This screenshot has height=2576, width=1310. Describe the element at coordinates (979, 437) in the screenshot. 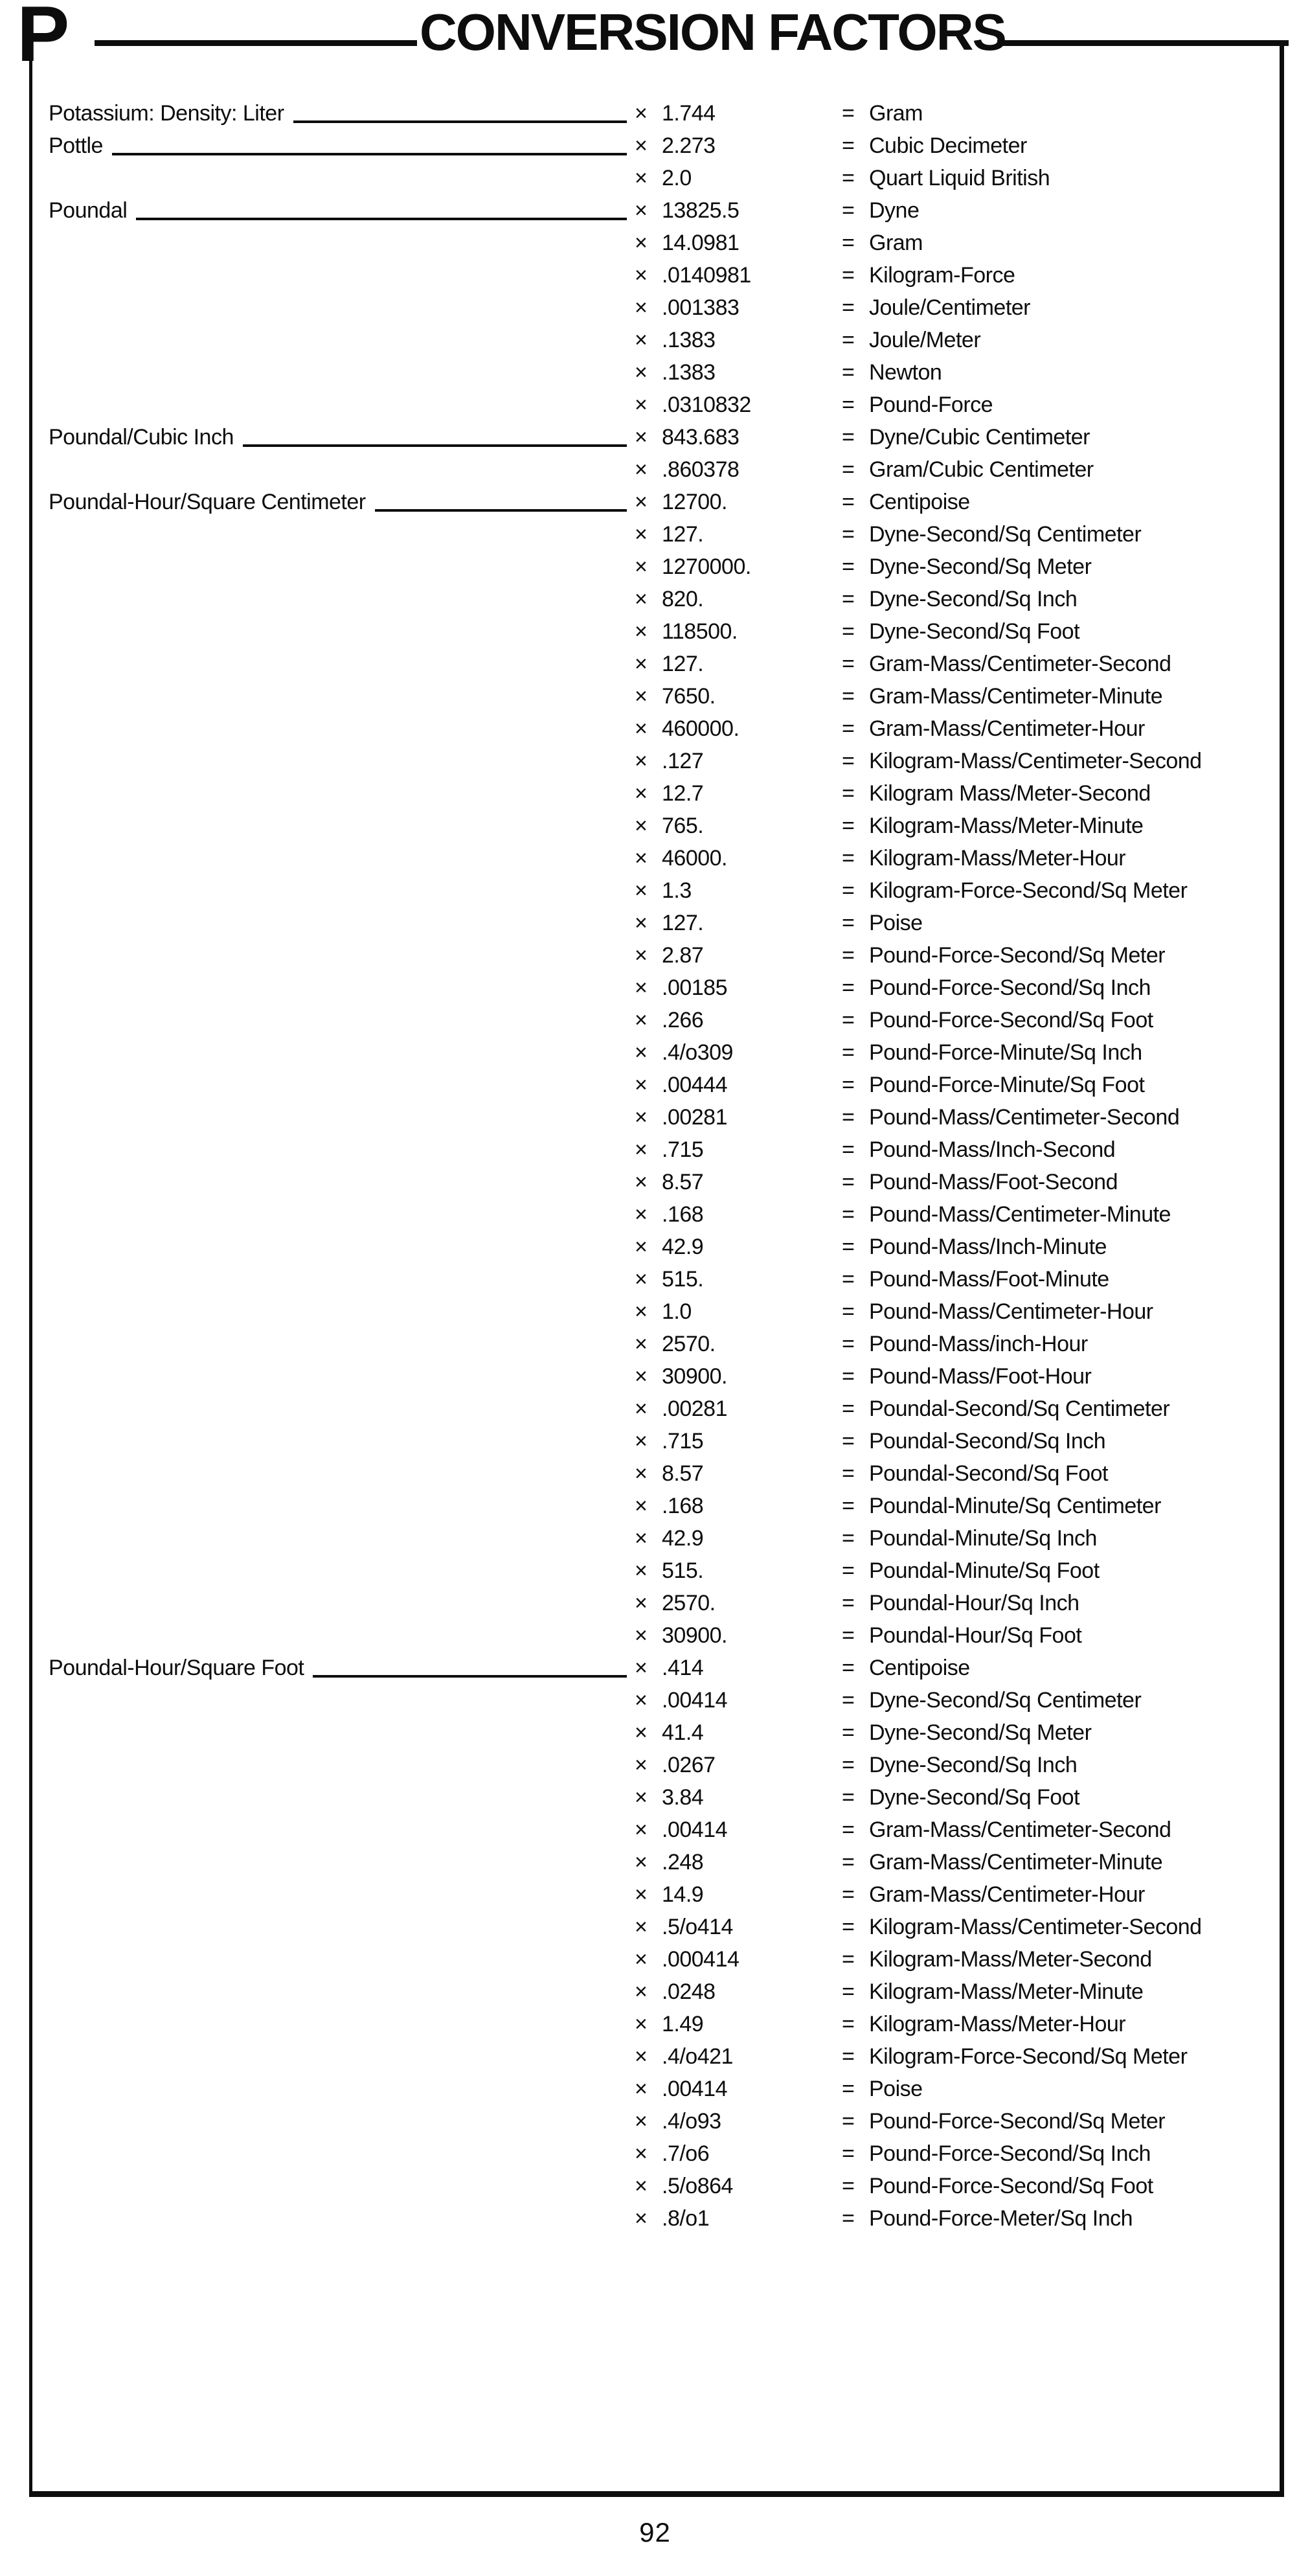

I see `unit-label: Dyne/Cubic Centimeter` at that location.